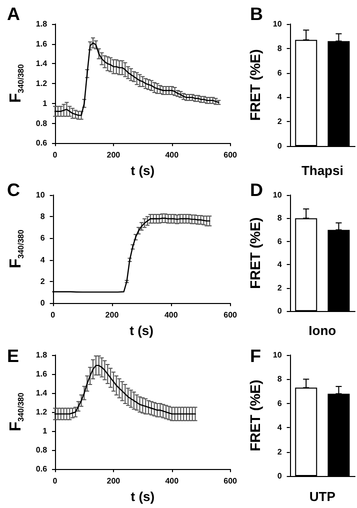 The image size is (357, 508). I want to click on x-axis-title: Thapsi, so click(322, 170).